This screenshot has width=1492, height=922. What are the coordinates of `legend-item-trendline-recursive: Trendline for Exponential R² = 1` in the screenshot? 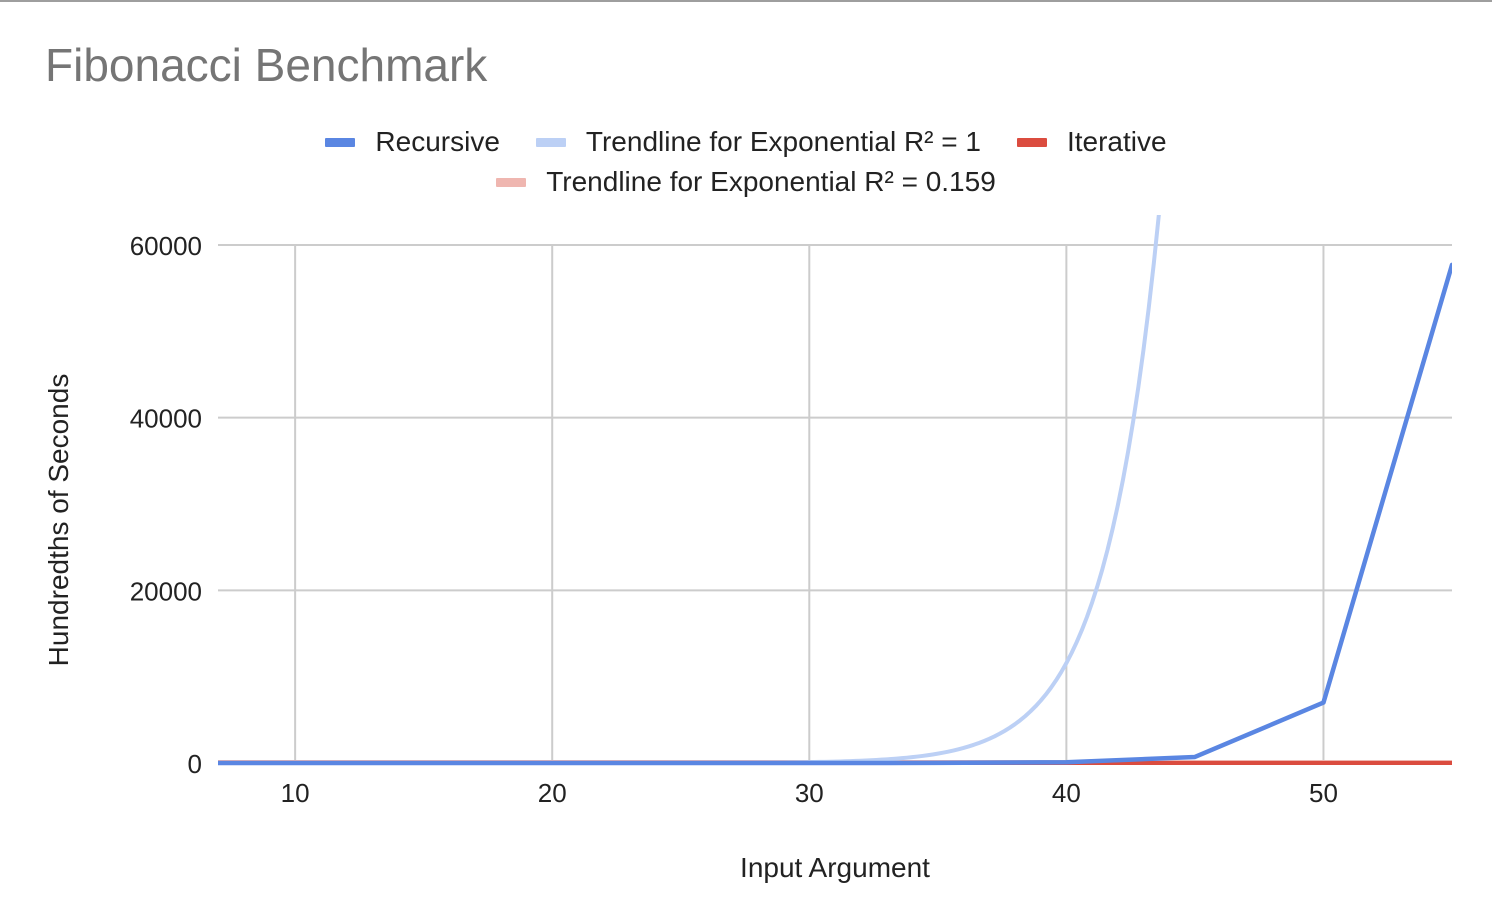 It's located at (758, 142).